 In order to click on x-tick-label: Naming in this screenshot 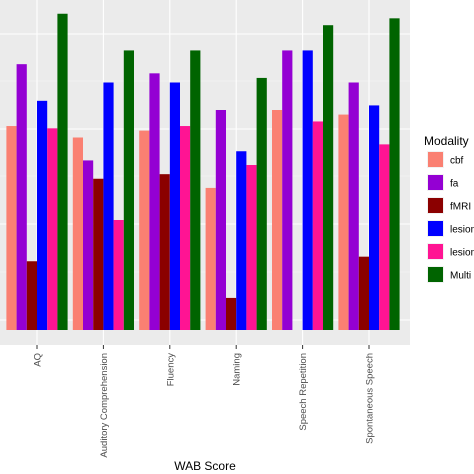, I will do `click(237, 369)`.